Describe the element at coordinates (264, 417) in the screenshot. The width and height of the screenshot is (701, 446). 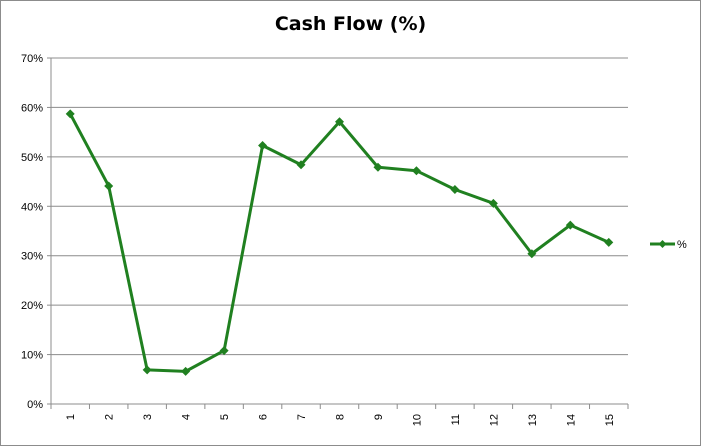
I see `x-tick-label: 6` at that location.